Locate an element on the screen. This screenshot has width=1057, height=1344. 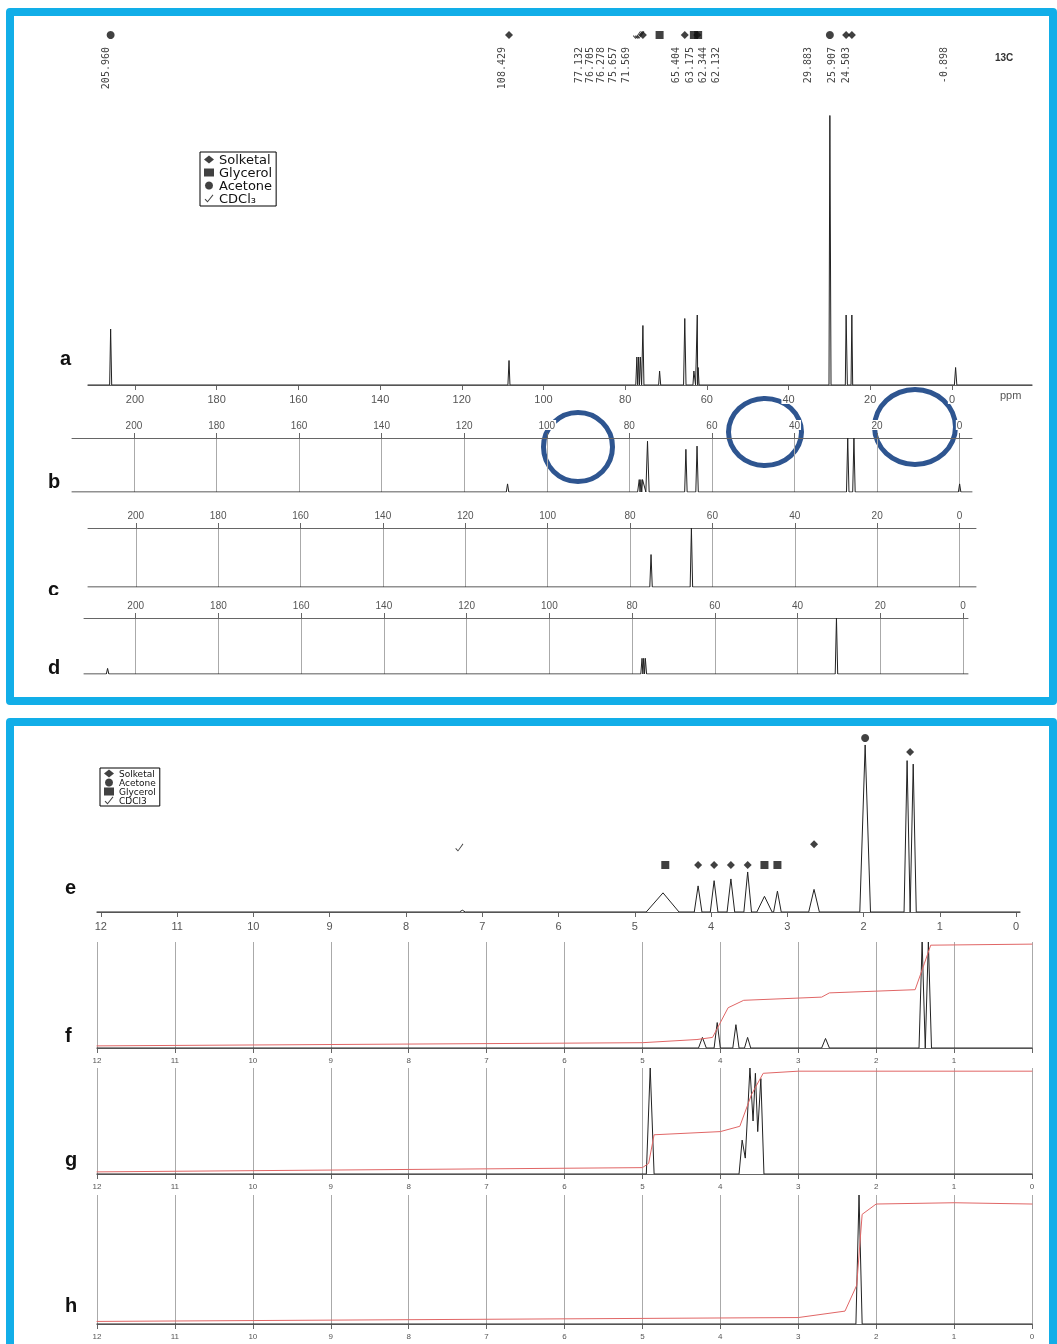
text: g is located at coordinates (71, 1159).